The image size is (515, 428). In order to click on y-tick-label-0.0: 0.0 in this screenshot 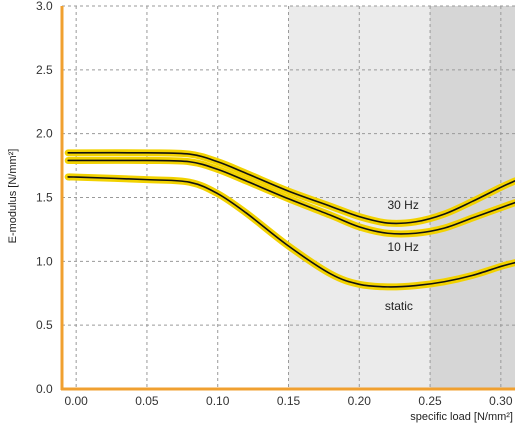, I will do `click(44, 389)`.